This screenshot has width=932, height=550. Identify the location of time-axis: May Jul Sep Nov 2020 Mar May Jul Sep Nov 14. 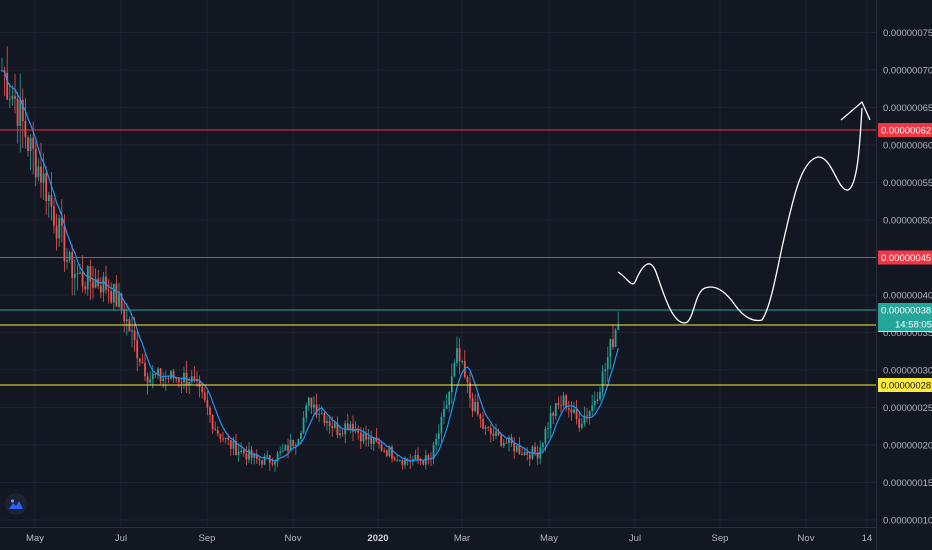
(449, 538).